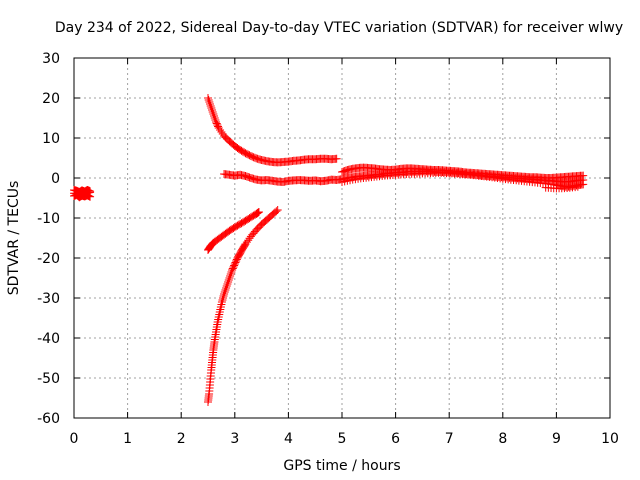 The height and width of the screenshot is (480, 640). Describe the element at coordinates (342, 439) in the screenshot. I see `x-tick-label: 5` at that location.